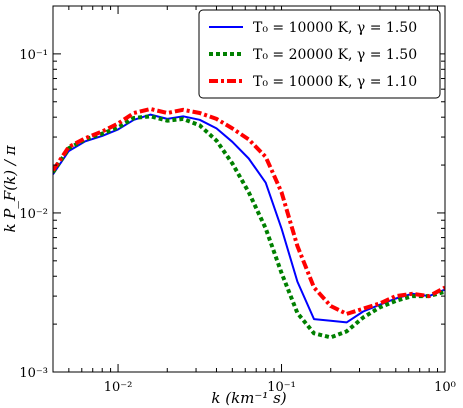 This screenshot has height=408, width=463. What do you see at coordinates (118, 387) in the screenshot?
I see `x-tick-label: 10⁻²` at bounding box center [118, 387].